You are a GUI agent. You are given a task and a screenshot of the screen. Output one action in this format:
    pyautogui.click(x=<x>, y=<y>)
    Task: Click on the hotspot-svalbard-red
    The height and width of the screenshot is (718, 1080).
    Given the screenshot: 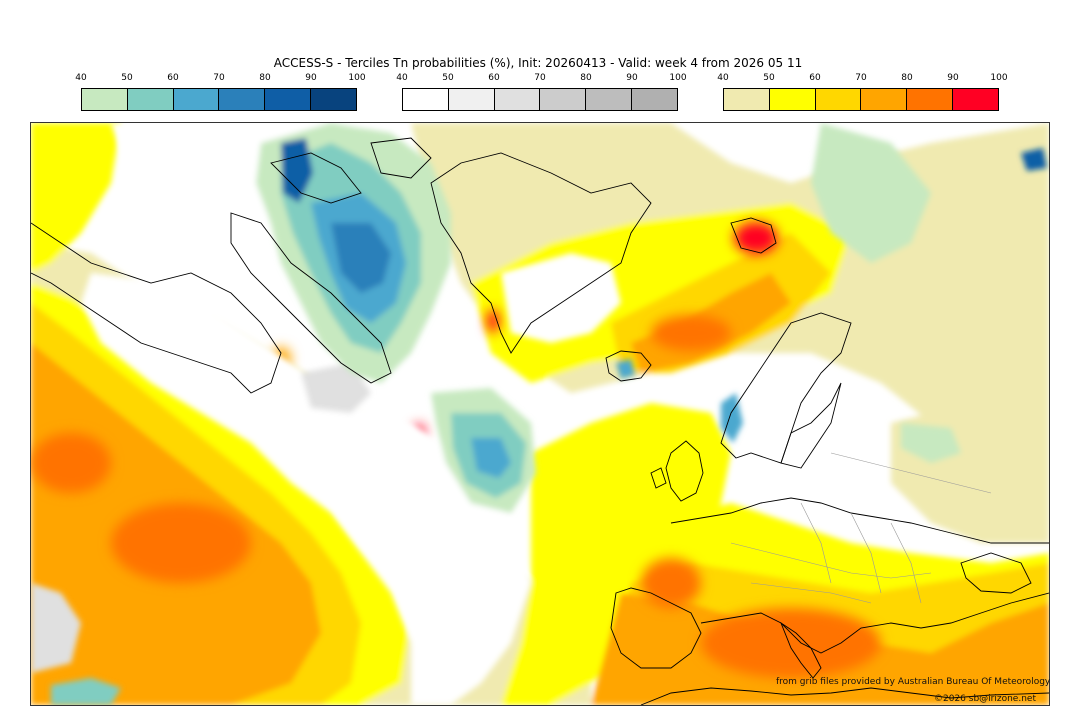 What is the action you would take?
    pyautogui.click(x=756, y=238)
    